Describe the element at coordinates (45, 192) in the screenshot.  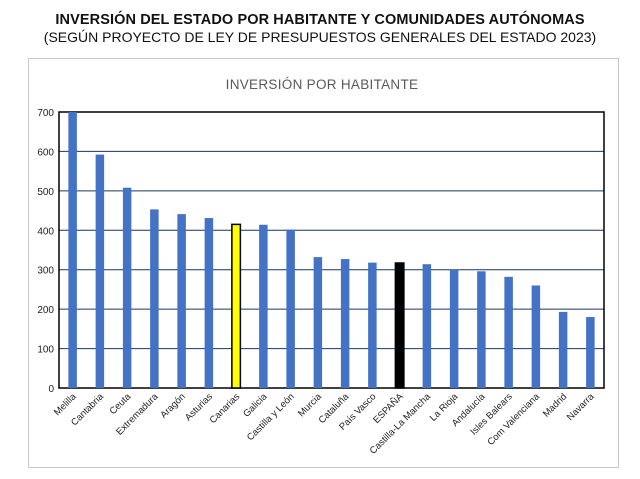
I see `y-tick-label: 500` at that location.